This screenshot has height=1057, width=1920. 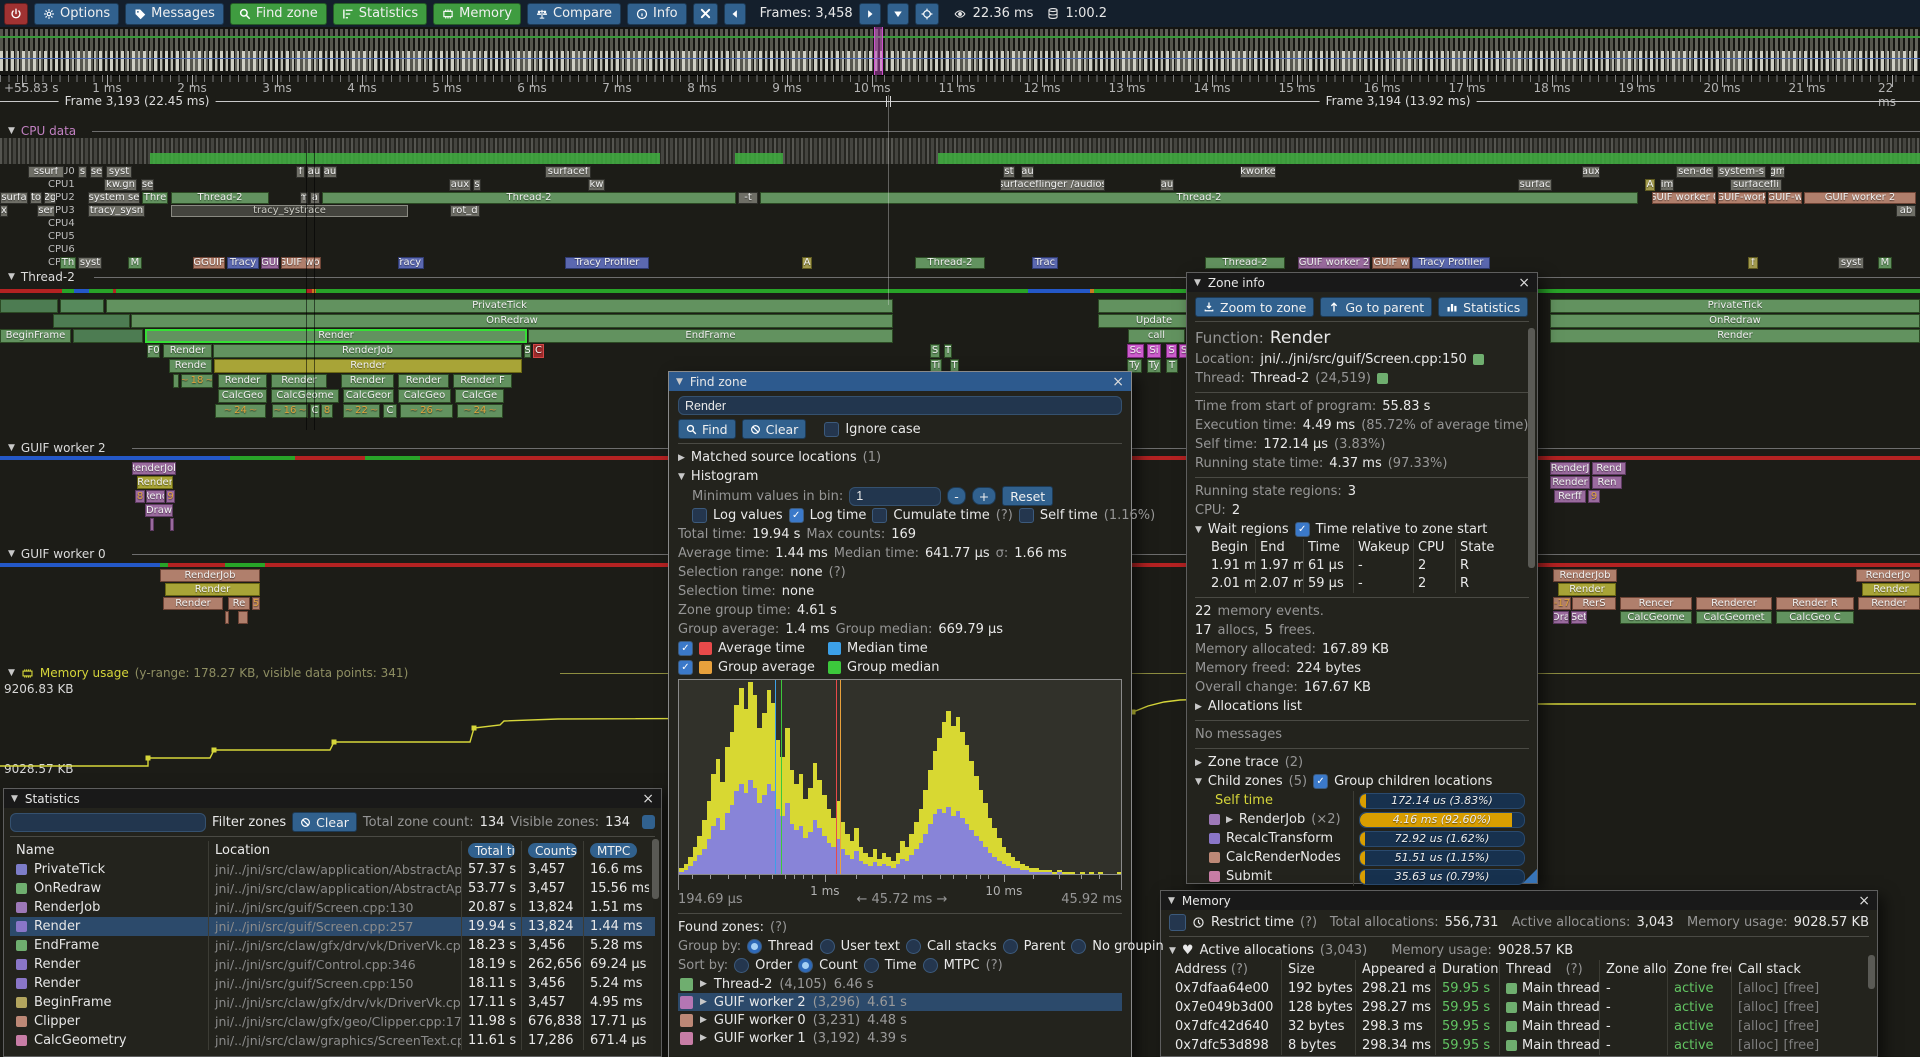 What do you see at coordinates (290, 411) in the screenshot?
I see `zone-chip: 16` at bounding box center [290, 411].